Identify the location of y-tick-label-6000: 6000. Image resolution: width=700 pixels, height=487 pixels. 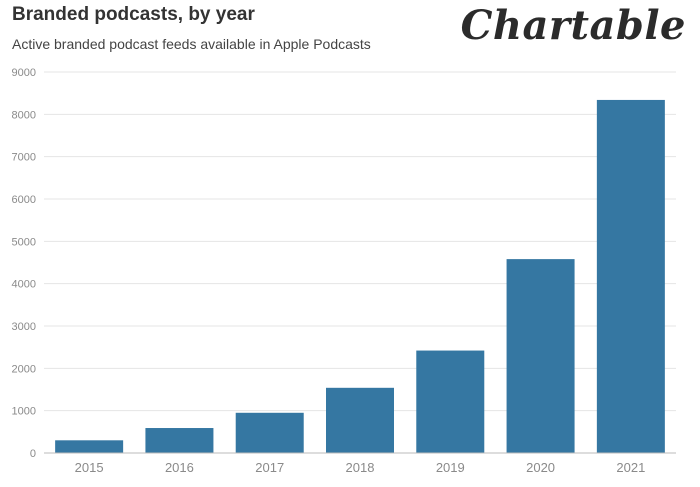
(24, 200).